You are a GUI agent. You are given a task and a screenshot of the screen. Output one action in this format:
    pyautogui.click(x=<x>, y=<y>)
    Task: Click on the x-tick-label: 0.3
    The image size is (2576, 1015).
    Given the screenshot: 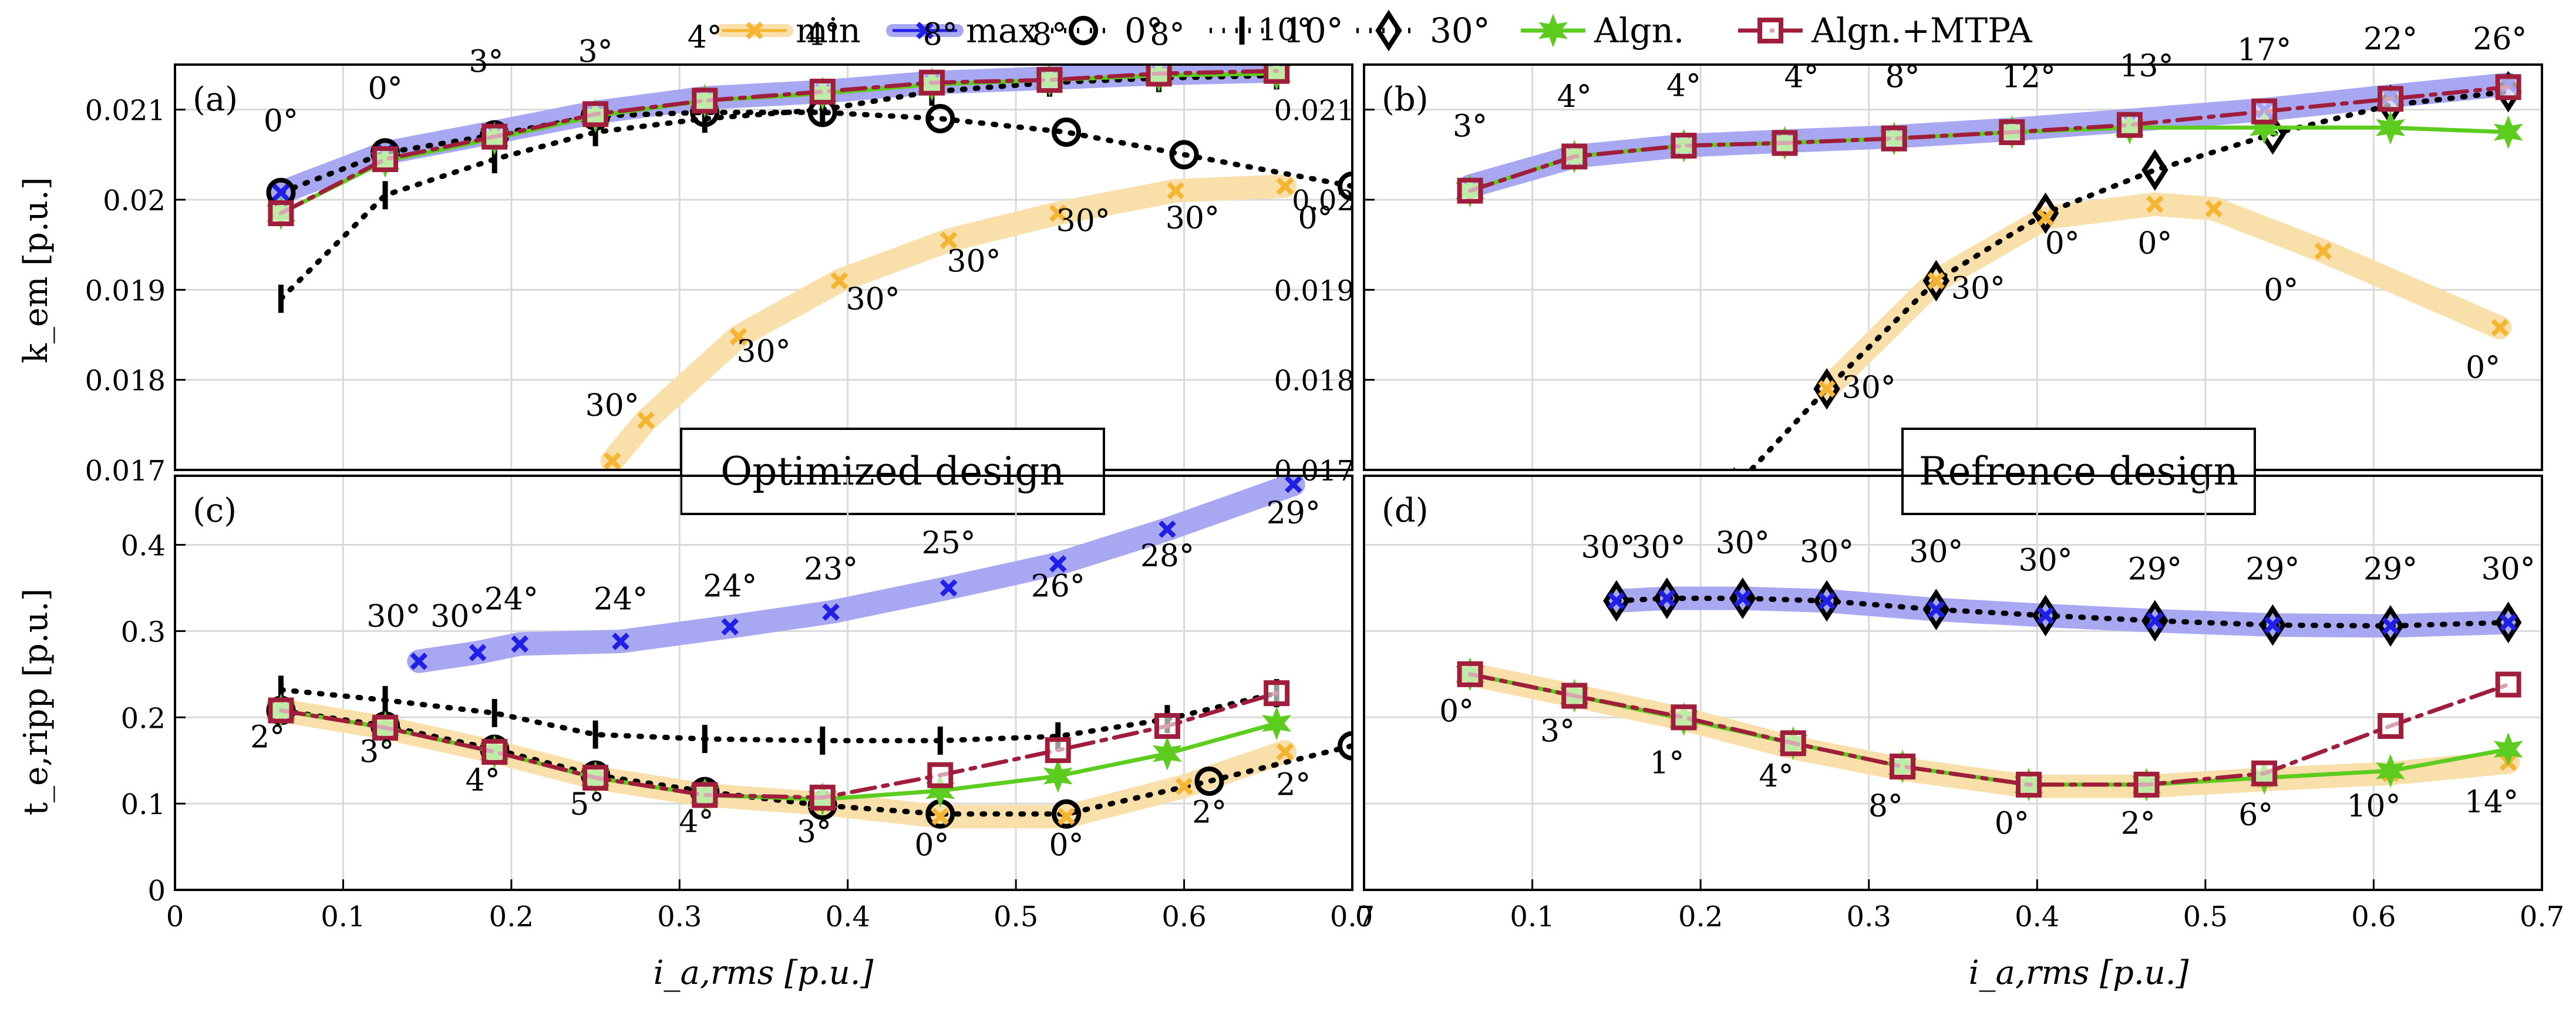 What is the action you would take?
    pyautogui.click(x=1869, y=916)
    